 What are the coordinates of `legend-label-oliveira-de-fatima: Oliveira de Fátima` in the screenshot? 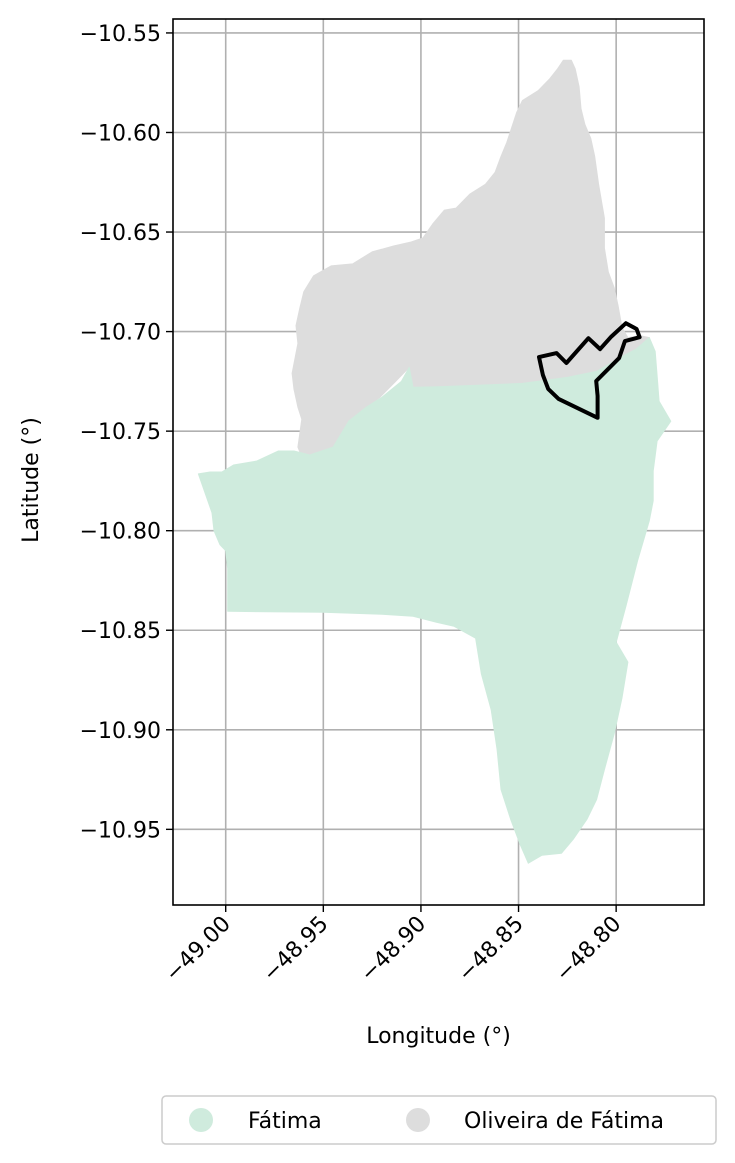 It's located at (564, 1121).